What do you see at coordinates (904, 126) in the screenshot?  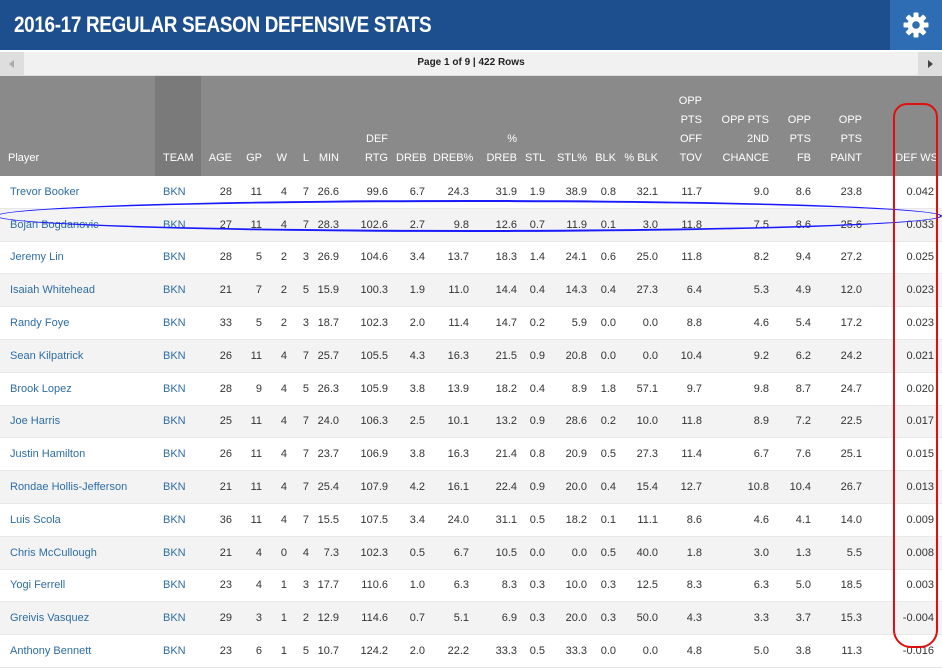 I see `column-header-def-ws: DEF WS` at bounding box center [904, 126].